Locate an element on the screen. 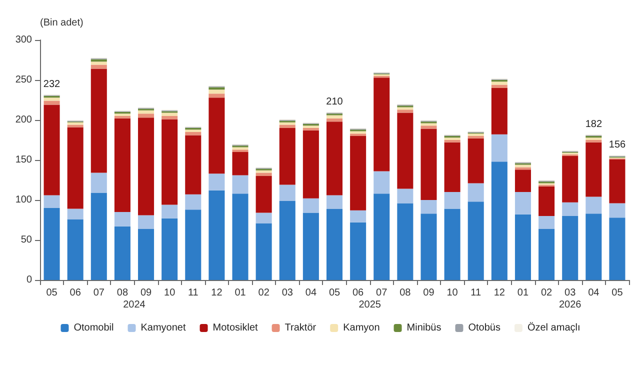 This screenshot has width=641, height=380. x-tick-label: 07 is located at coordinates (99, 293).